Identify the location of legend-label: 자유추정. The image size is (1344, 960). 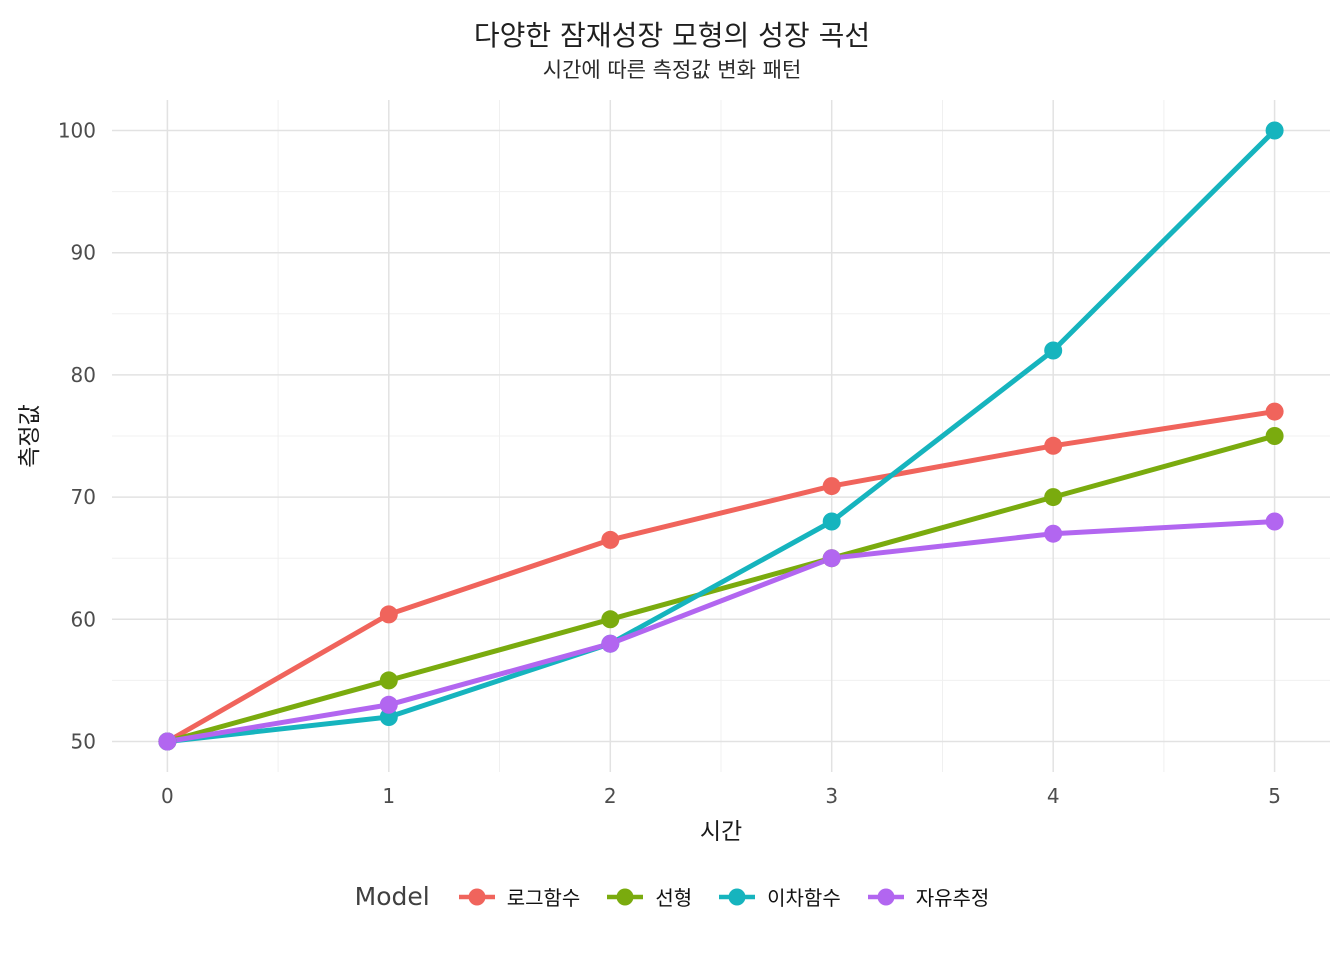
(952, 898).